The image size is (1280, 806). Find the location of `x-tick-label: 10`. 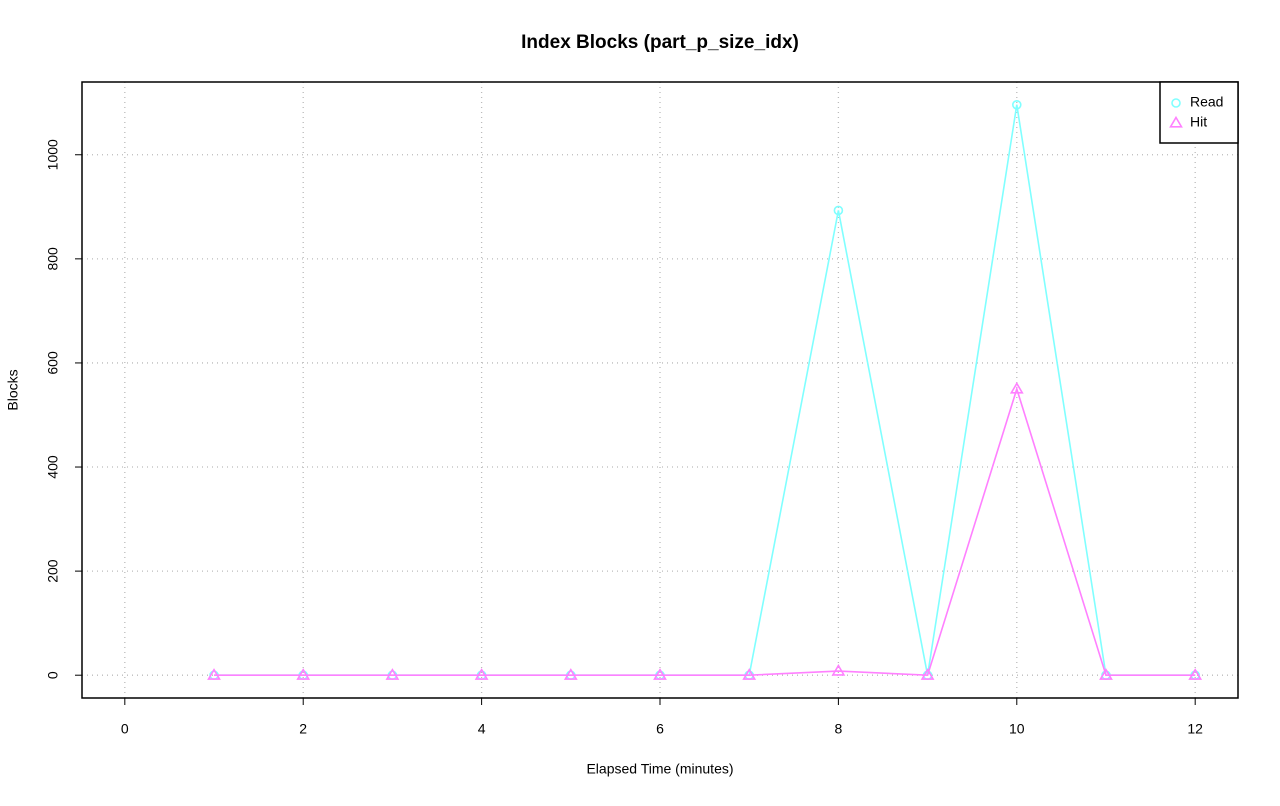

x-tick-label: 10 is located at coordinates (1017, 729).